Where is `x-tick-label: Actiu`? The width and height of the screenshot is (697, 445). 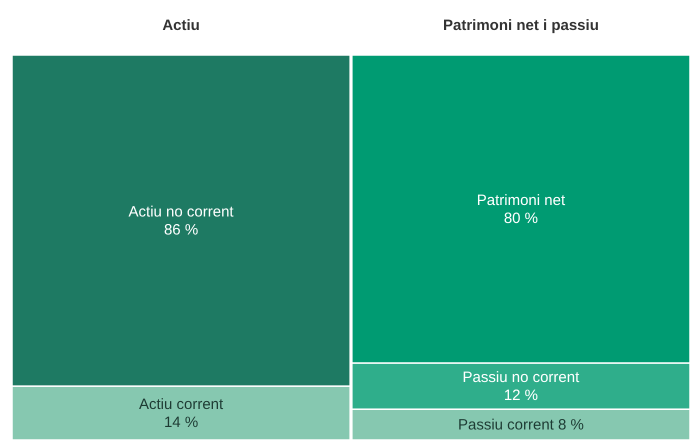 x-tick-label: Actiu is located at coordinates (181, 25).